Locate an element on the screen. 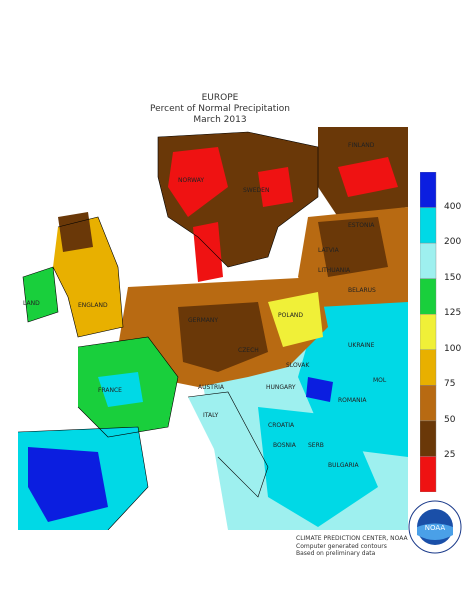 The height and width of the screenshot is (600, 464). legend-label: 400 is located at coordinates (453, 206).